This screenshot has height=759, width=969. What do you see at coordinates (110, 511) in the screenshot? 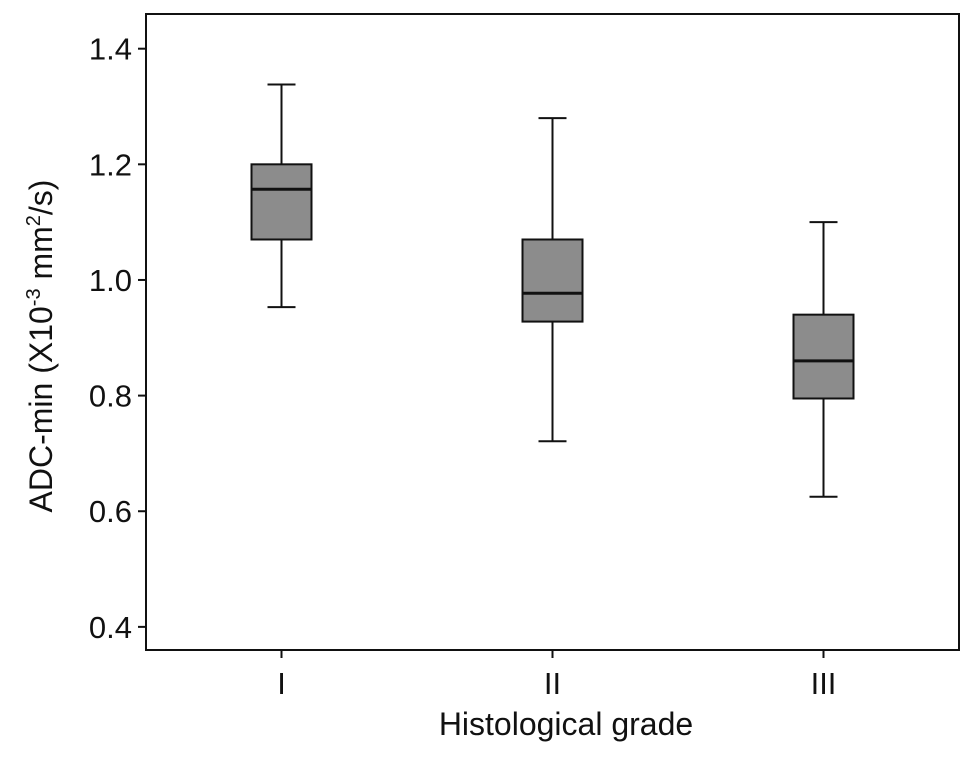
I see `y-tick-label: 0.6` at bounding box center [110, 511].